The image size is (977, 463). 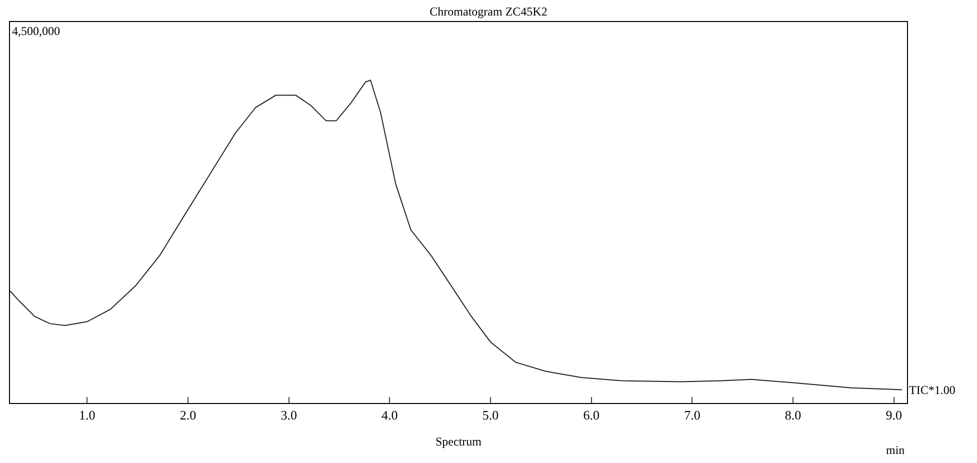 I want to click on x-tick-label: 6.0, so click(x=591, y=415).